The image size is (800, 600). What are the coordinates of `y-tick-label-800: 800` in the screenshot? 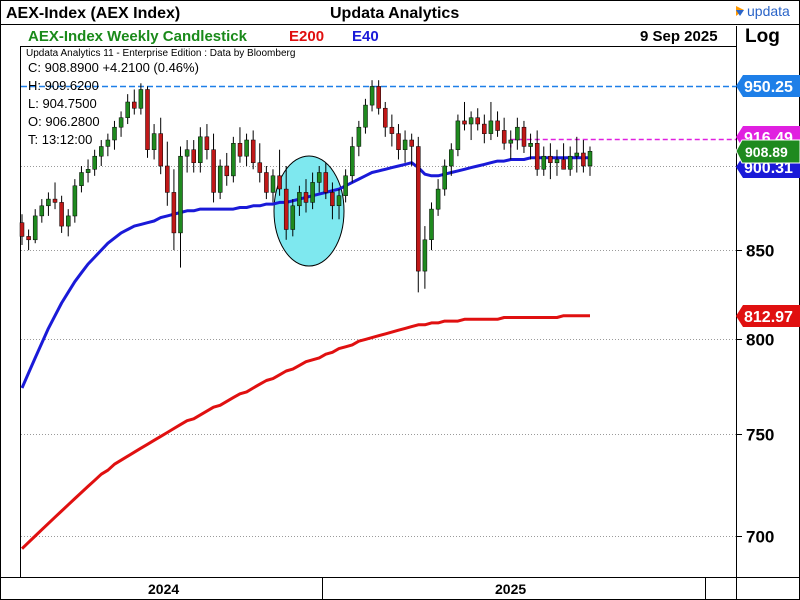 It's located at (760, 340).